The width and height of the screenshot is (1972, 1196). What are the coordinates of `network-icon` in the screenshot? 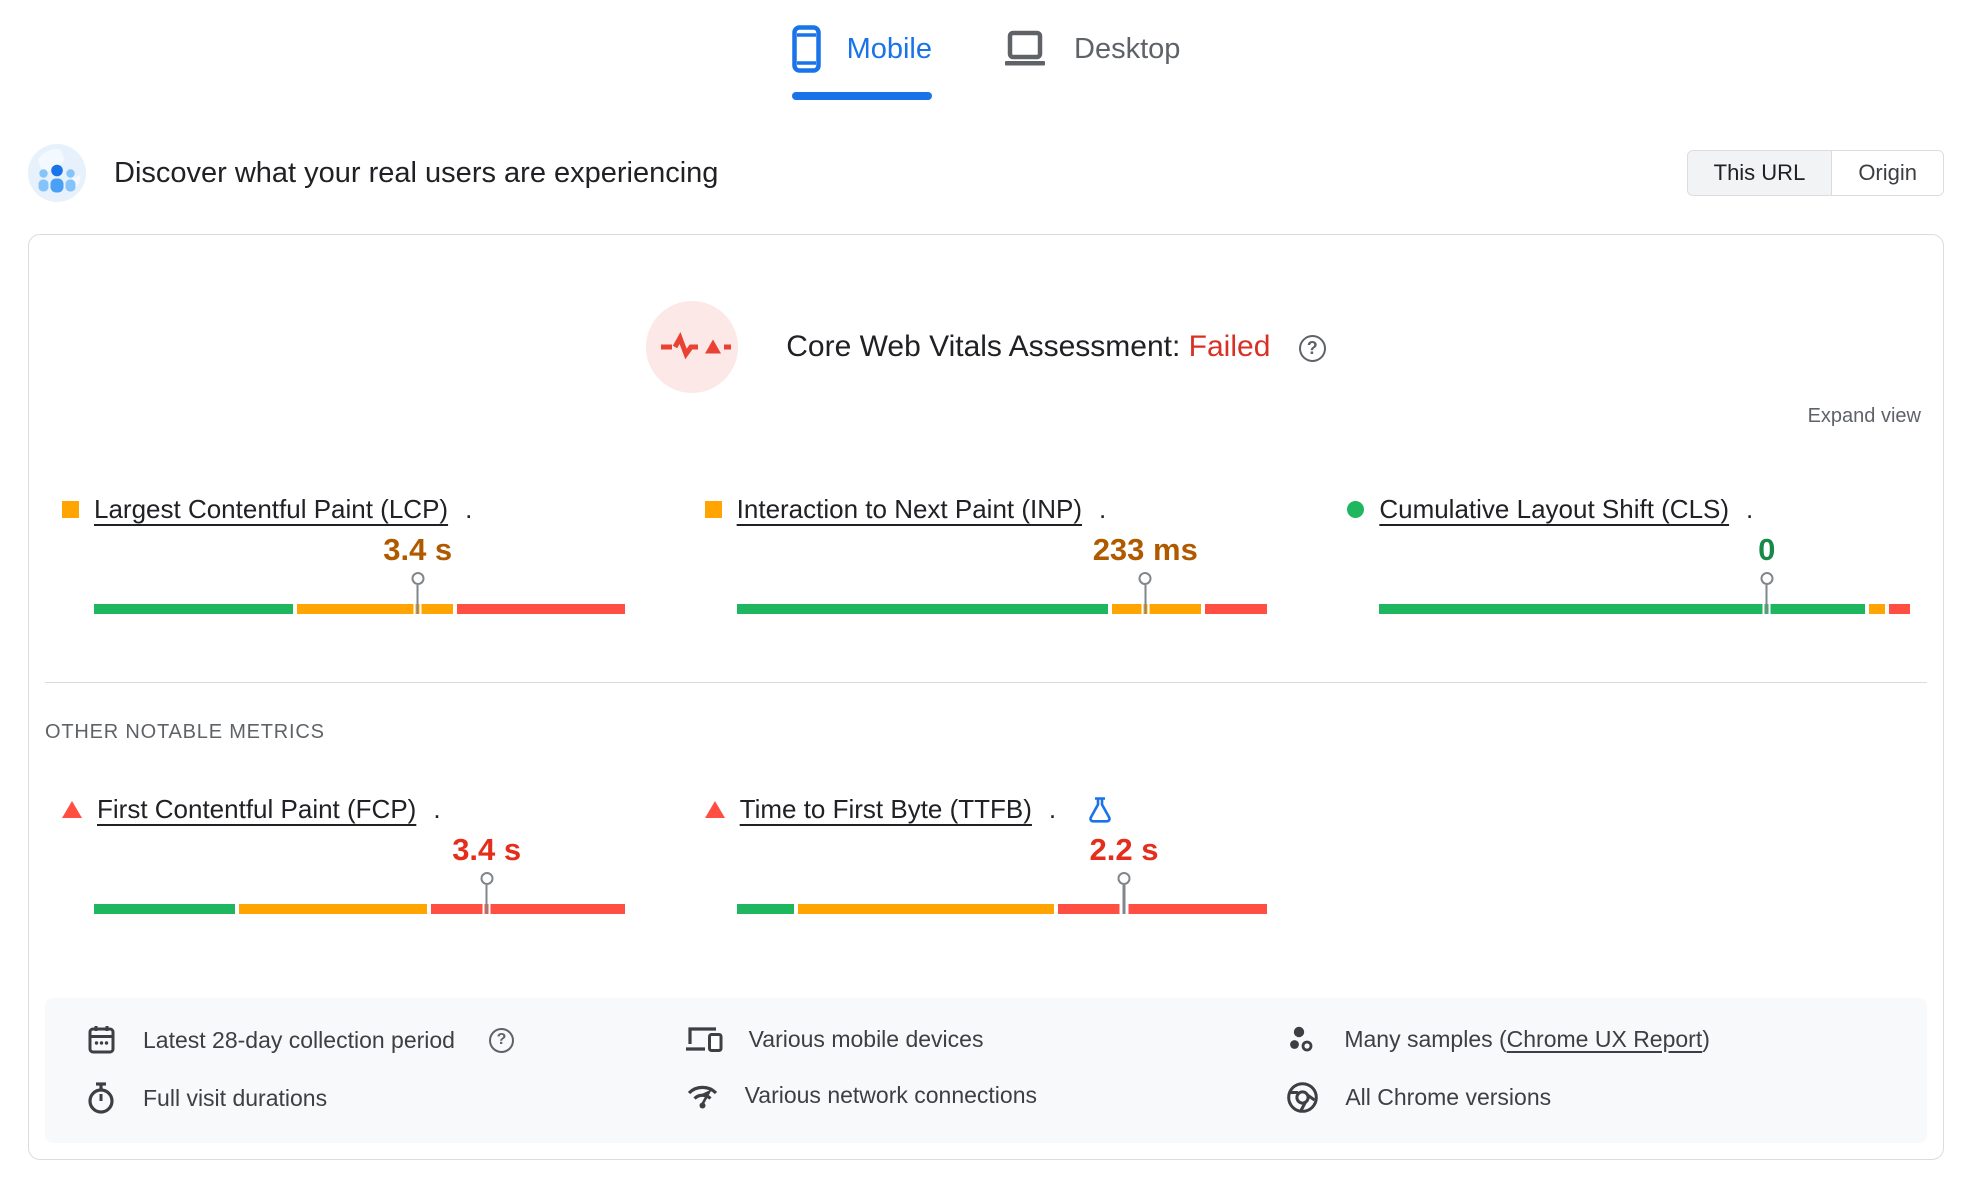 It's located at (702, 1095).